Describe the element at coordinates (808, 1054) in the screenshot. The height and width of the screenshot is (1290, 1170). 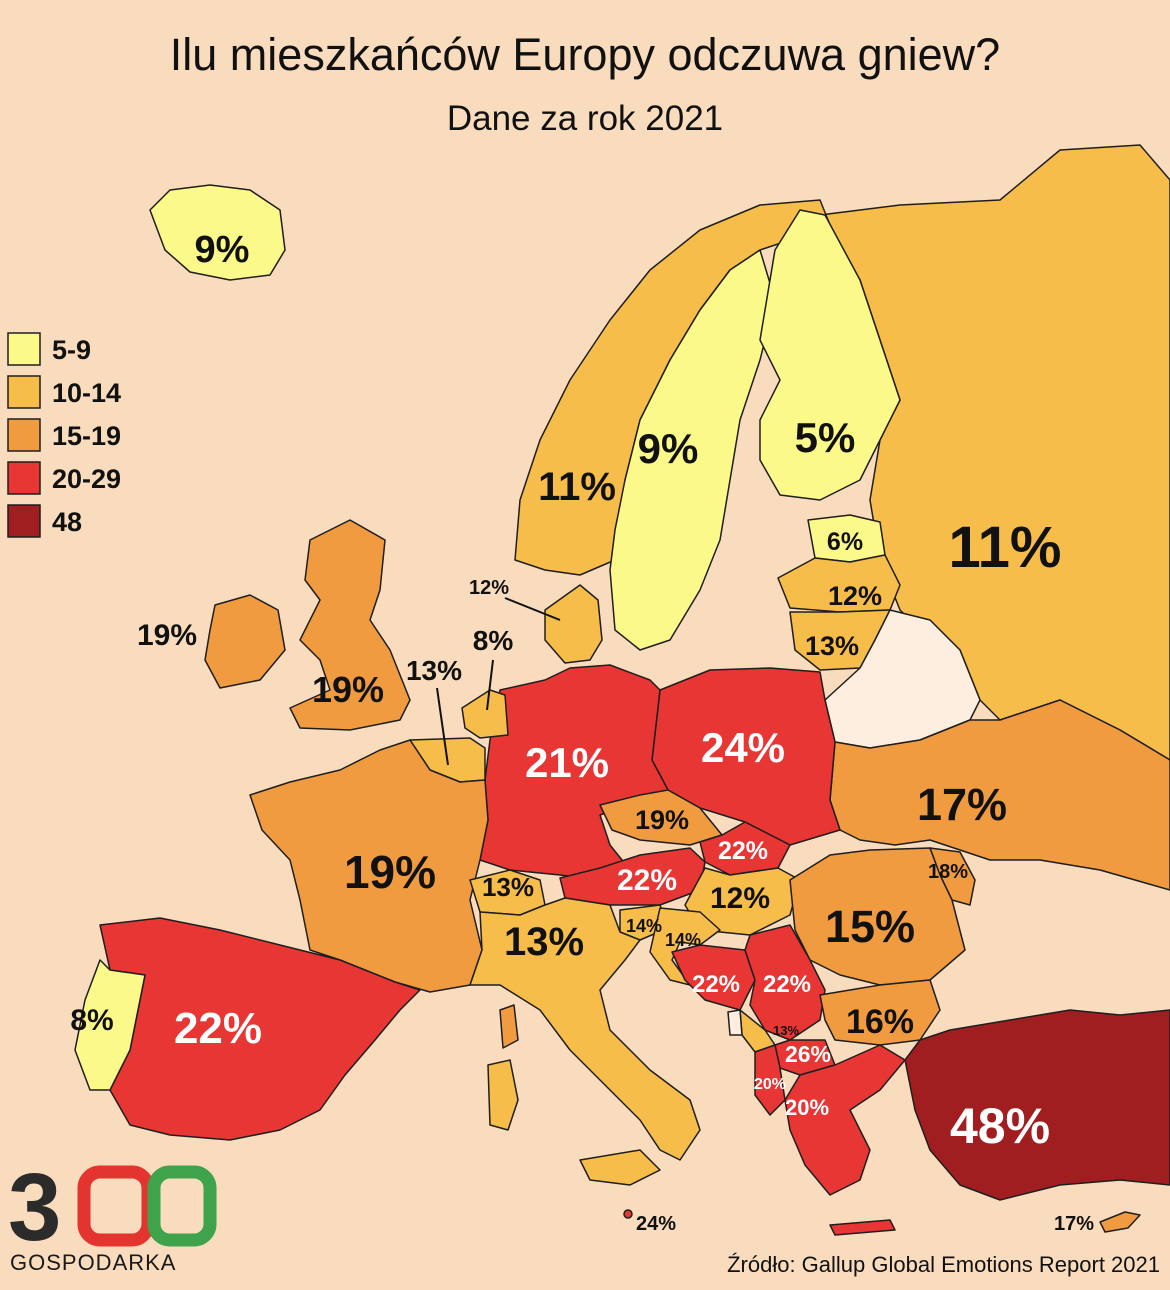
I see `value-label-north-macedonia: 26%` at that location.